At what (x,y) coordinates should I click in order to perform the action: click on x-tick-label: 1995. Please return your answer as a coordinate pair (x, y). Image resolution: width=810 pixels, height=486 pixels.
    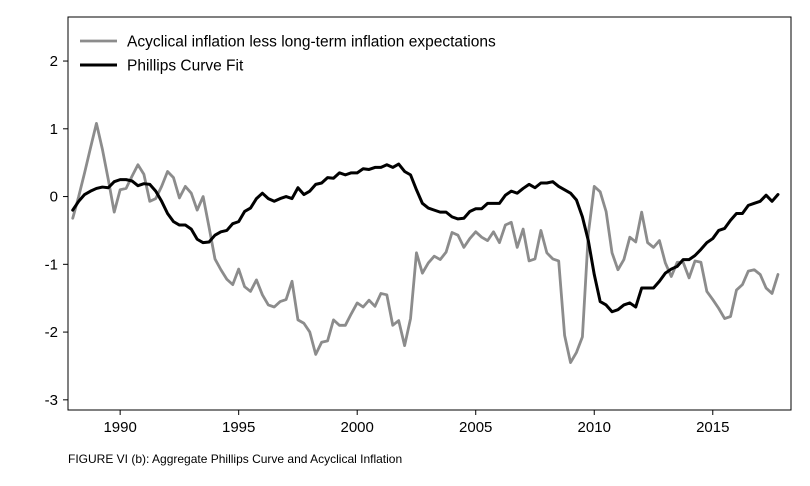
    Looking at the image, I should click on (238, 427).